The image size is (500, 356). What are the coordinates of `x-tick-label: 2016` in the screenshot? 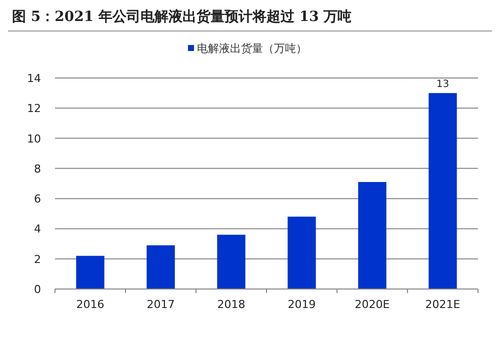 It's located at (90, 304).